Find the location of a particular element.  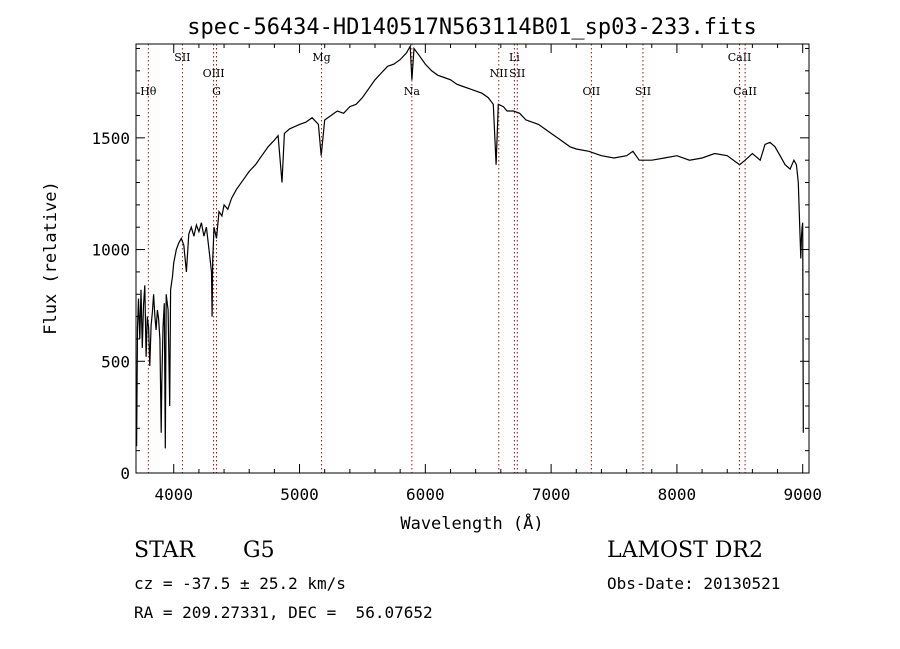

x-tick-label: 7000 is located at coordinates (551, 494).